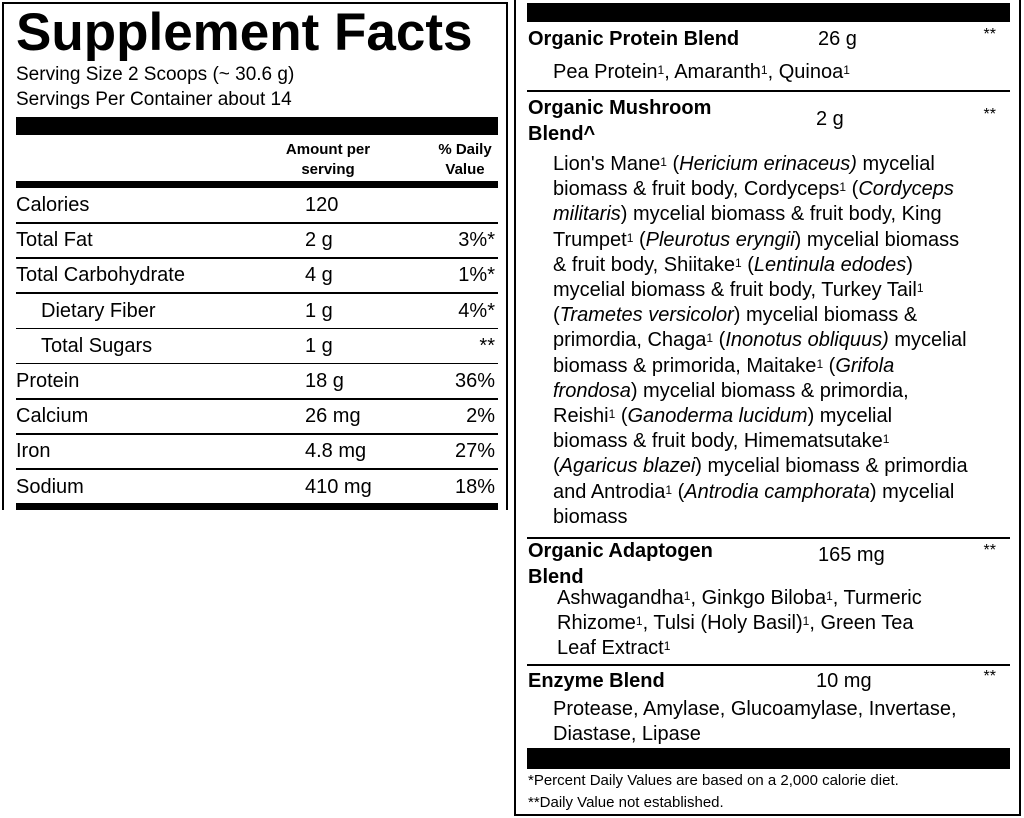 The height and width of the screenshot is (818, 1024). Describe the element at coordinates (865, 365) in the screenshot. I see `ingredient-text: Grifola` at that location.